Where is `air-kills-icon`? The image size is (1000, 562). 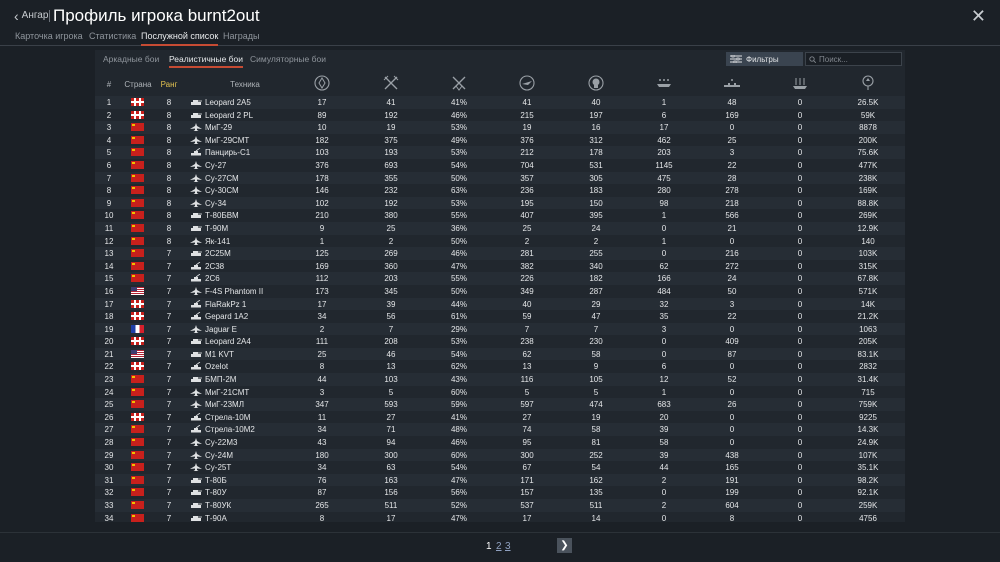
air-kills-icon is located at coordinates (664, 83).